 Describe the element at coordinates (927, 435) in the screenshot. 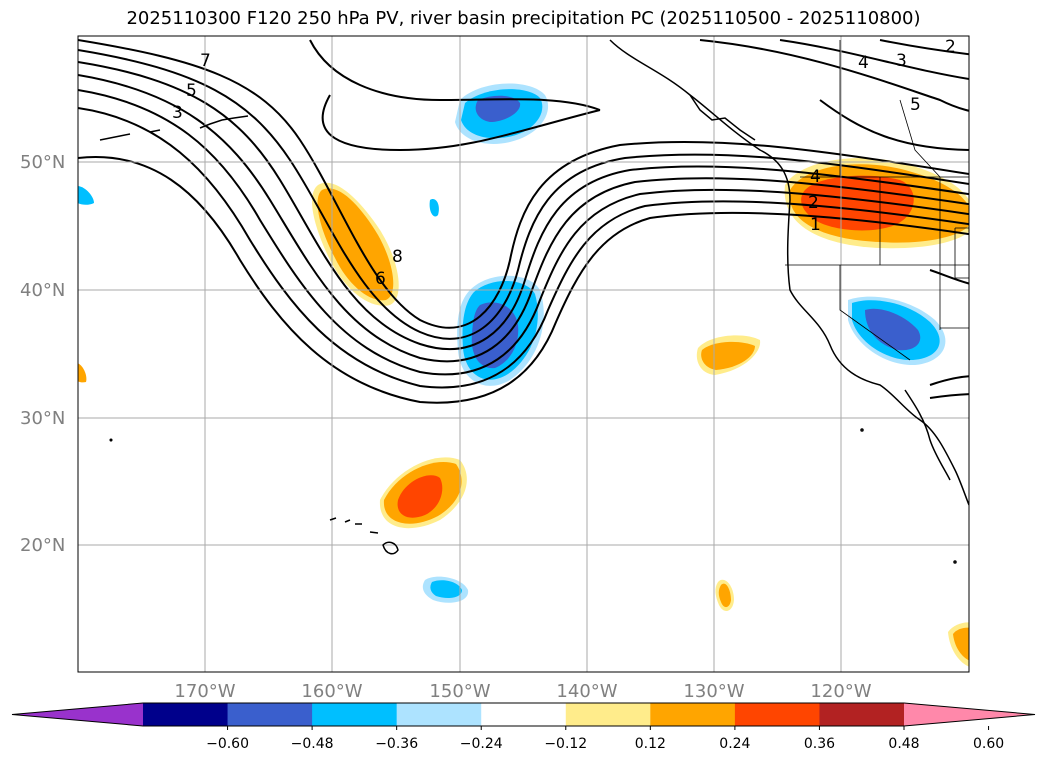

I see `coastline-baja` at that location.